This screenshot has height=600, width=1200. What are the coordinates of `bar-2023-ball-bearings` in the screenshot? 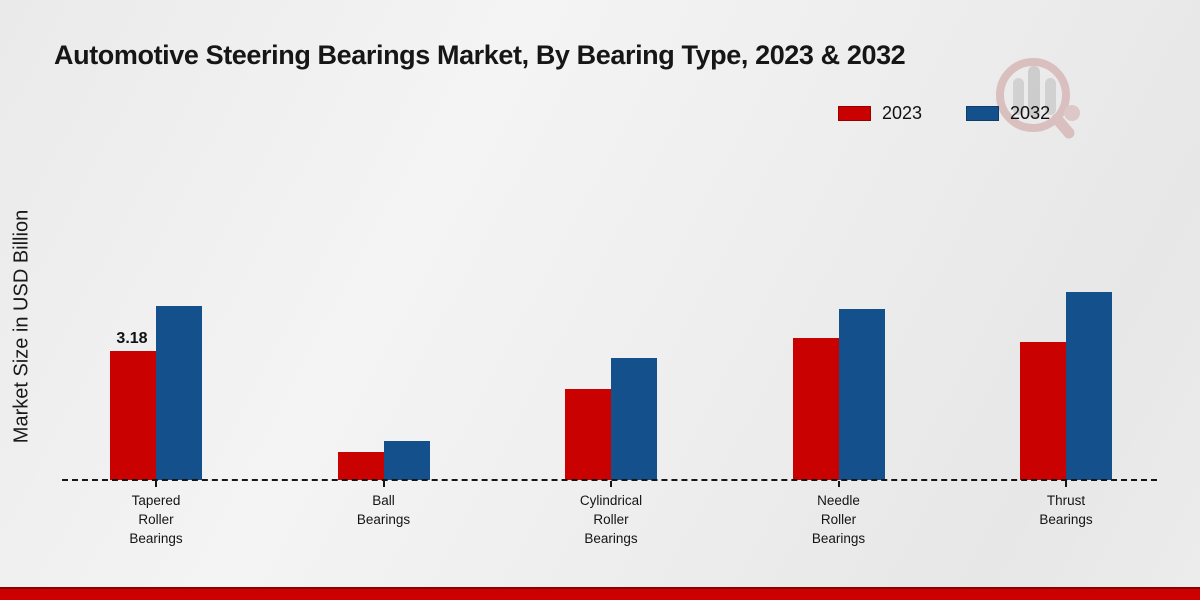 It's located at (360, 466).